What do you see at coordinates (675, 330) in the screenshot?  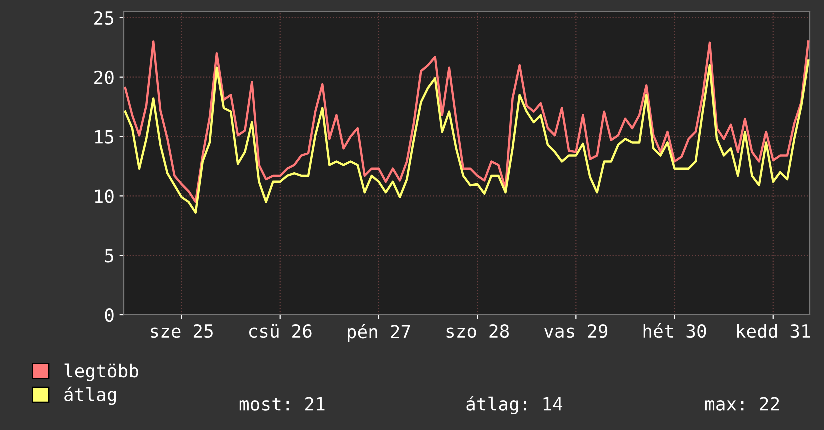 I see `x-tick-label: hét 30` at bounding box center [675, 330].